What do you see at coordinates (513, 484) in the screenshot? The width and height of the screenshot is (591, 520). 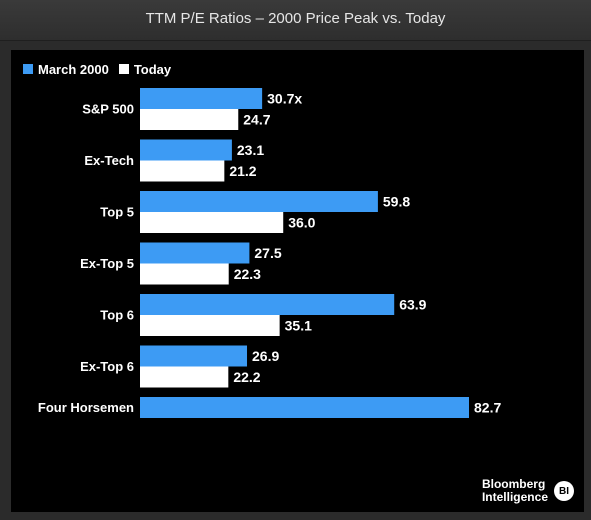 I see `logo-line-1: Bloomberg` at bounding box center [513, 484].